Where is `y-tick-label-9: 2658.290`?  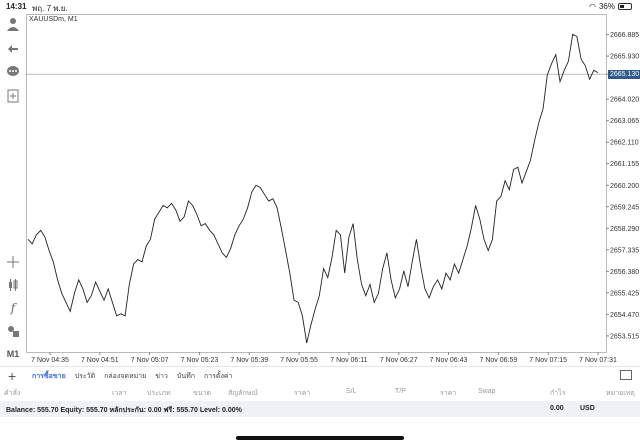 y-tick-label-9: 2658.290 is located at coordinates (624, 229).